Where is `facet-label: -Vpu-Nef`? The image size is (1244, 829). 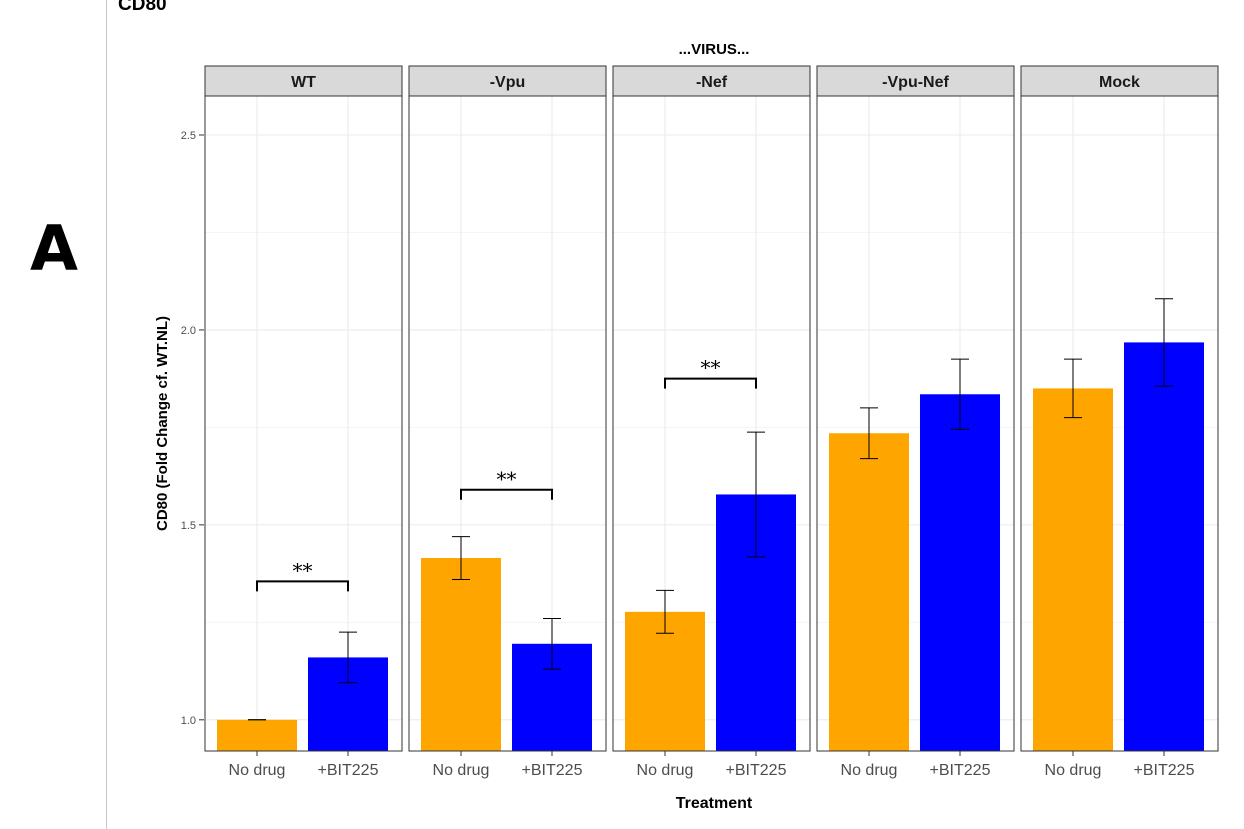
facet-label: -Vpu-Nef is located at coordinates (915, 82).